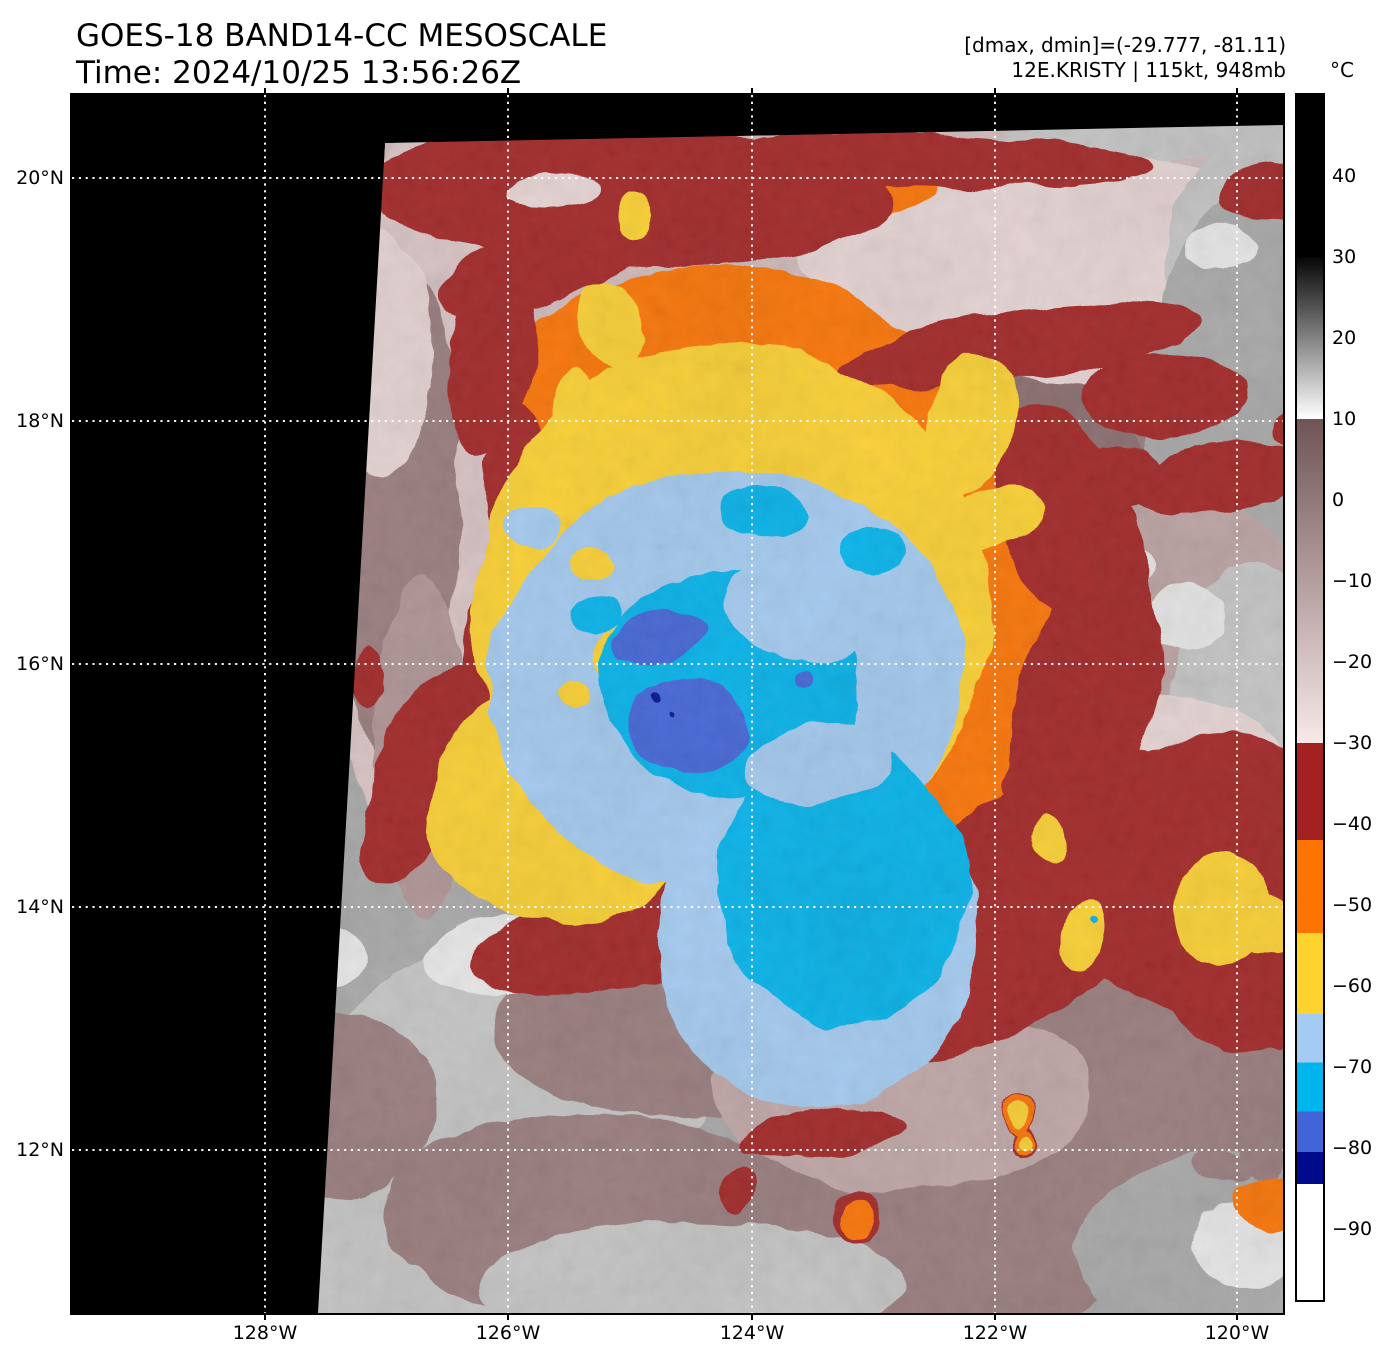  Describe the element at coordinates (1344, 337) in the screenshot. I see `colorbar-tick-label: 20` at that location.